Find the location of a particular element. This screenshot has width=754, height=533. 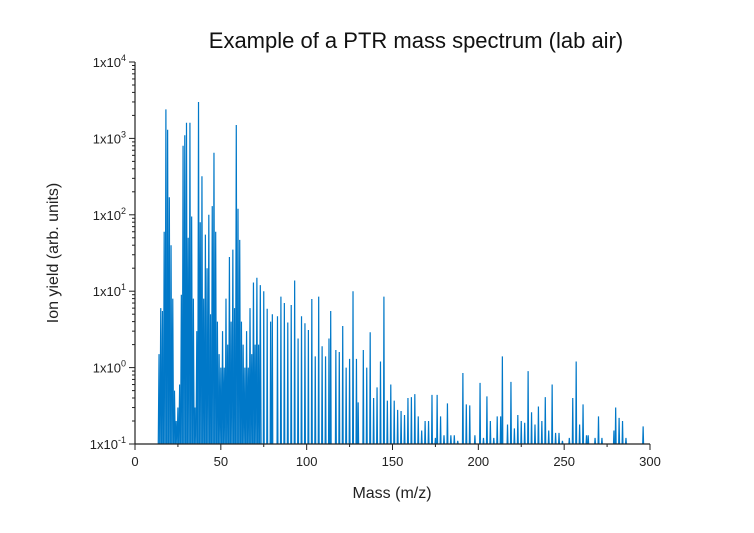

x-tick-label: 100 is located at coordinates (307, 461).